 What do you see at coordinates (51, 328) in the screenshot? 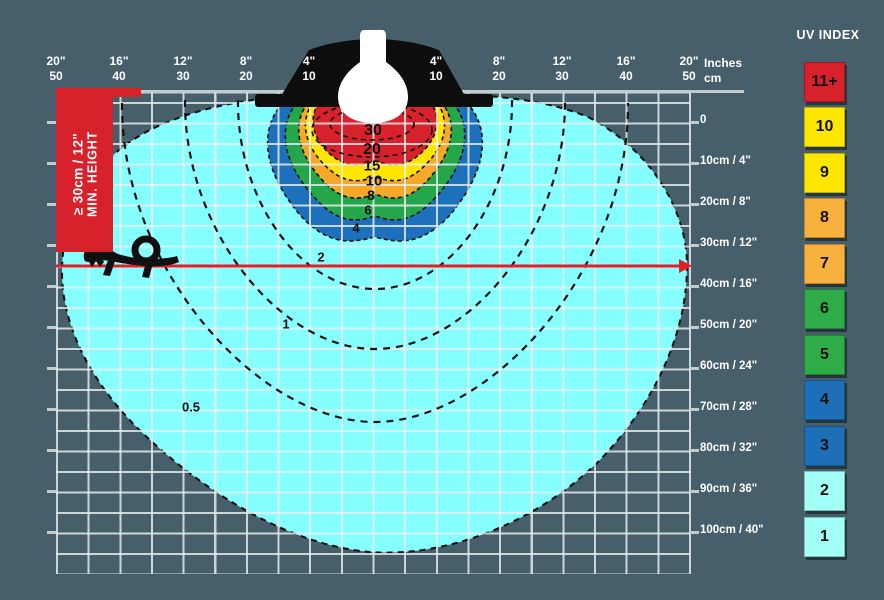
I see `left-axis-ticks` at bounding box center [51, 328].